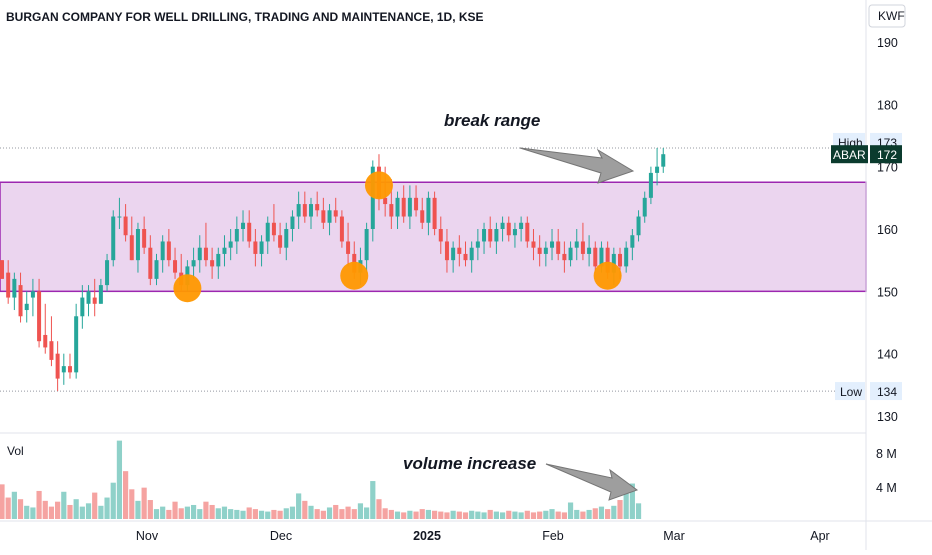  What do you see at coordinates (887, 43) in the screenshot?
I see `price-tick-label: 190` at bounding box center [887, 43].